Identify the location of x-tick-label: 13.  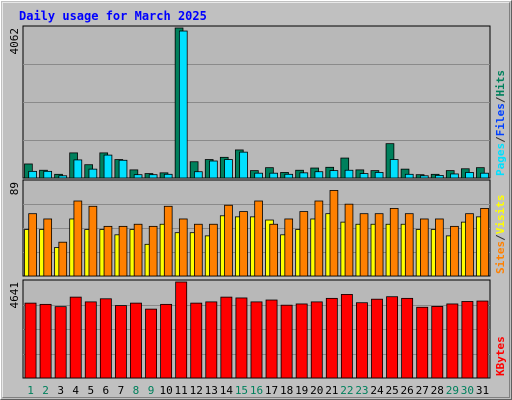
(211, 390).